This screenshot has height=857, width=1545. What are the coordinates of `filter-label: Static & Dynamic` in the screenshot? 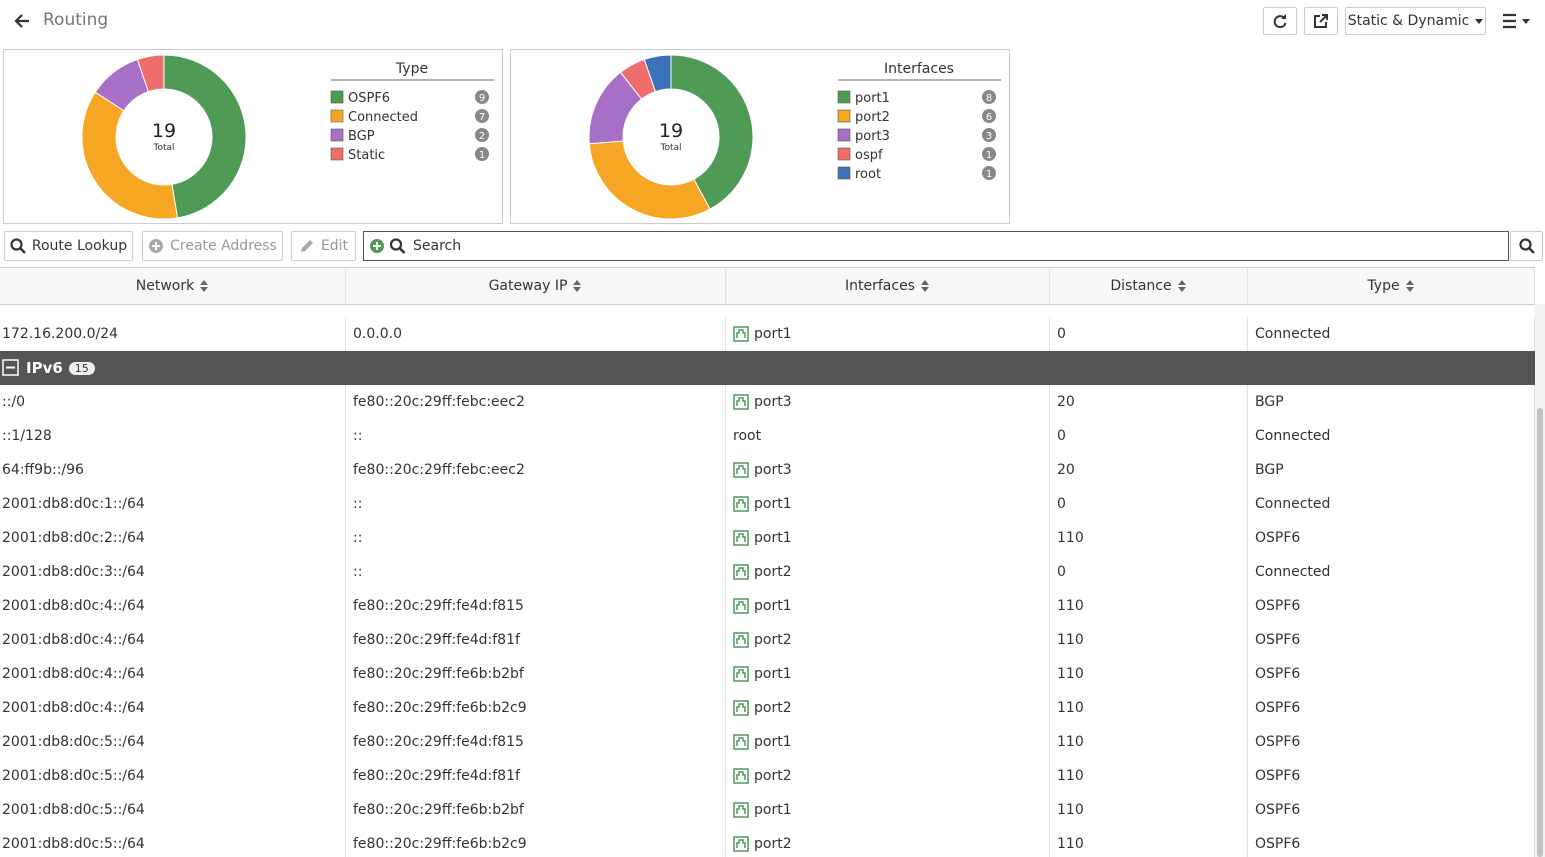 It's located at (1408, 21).